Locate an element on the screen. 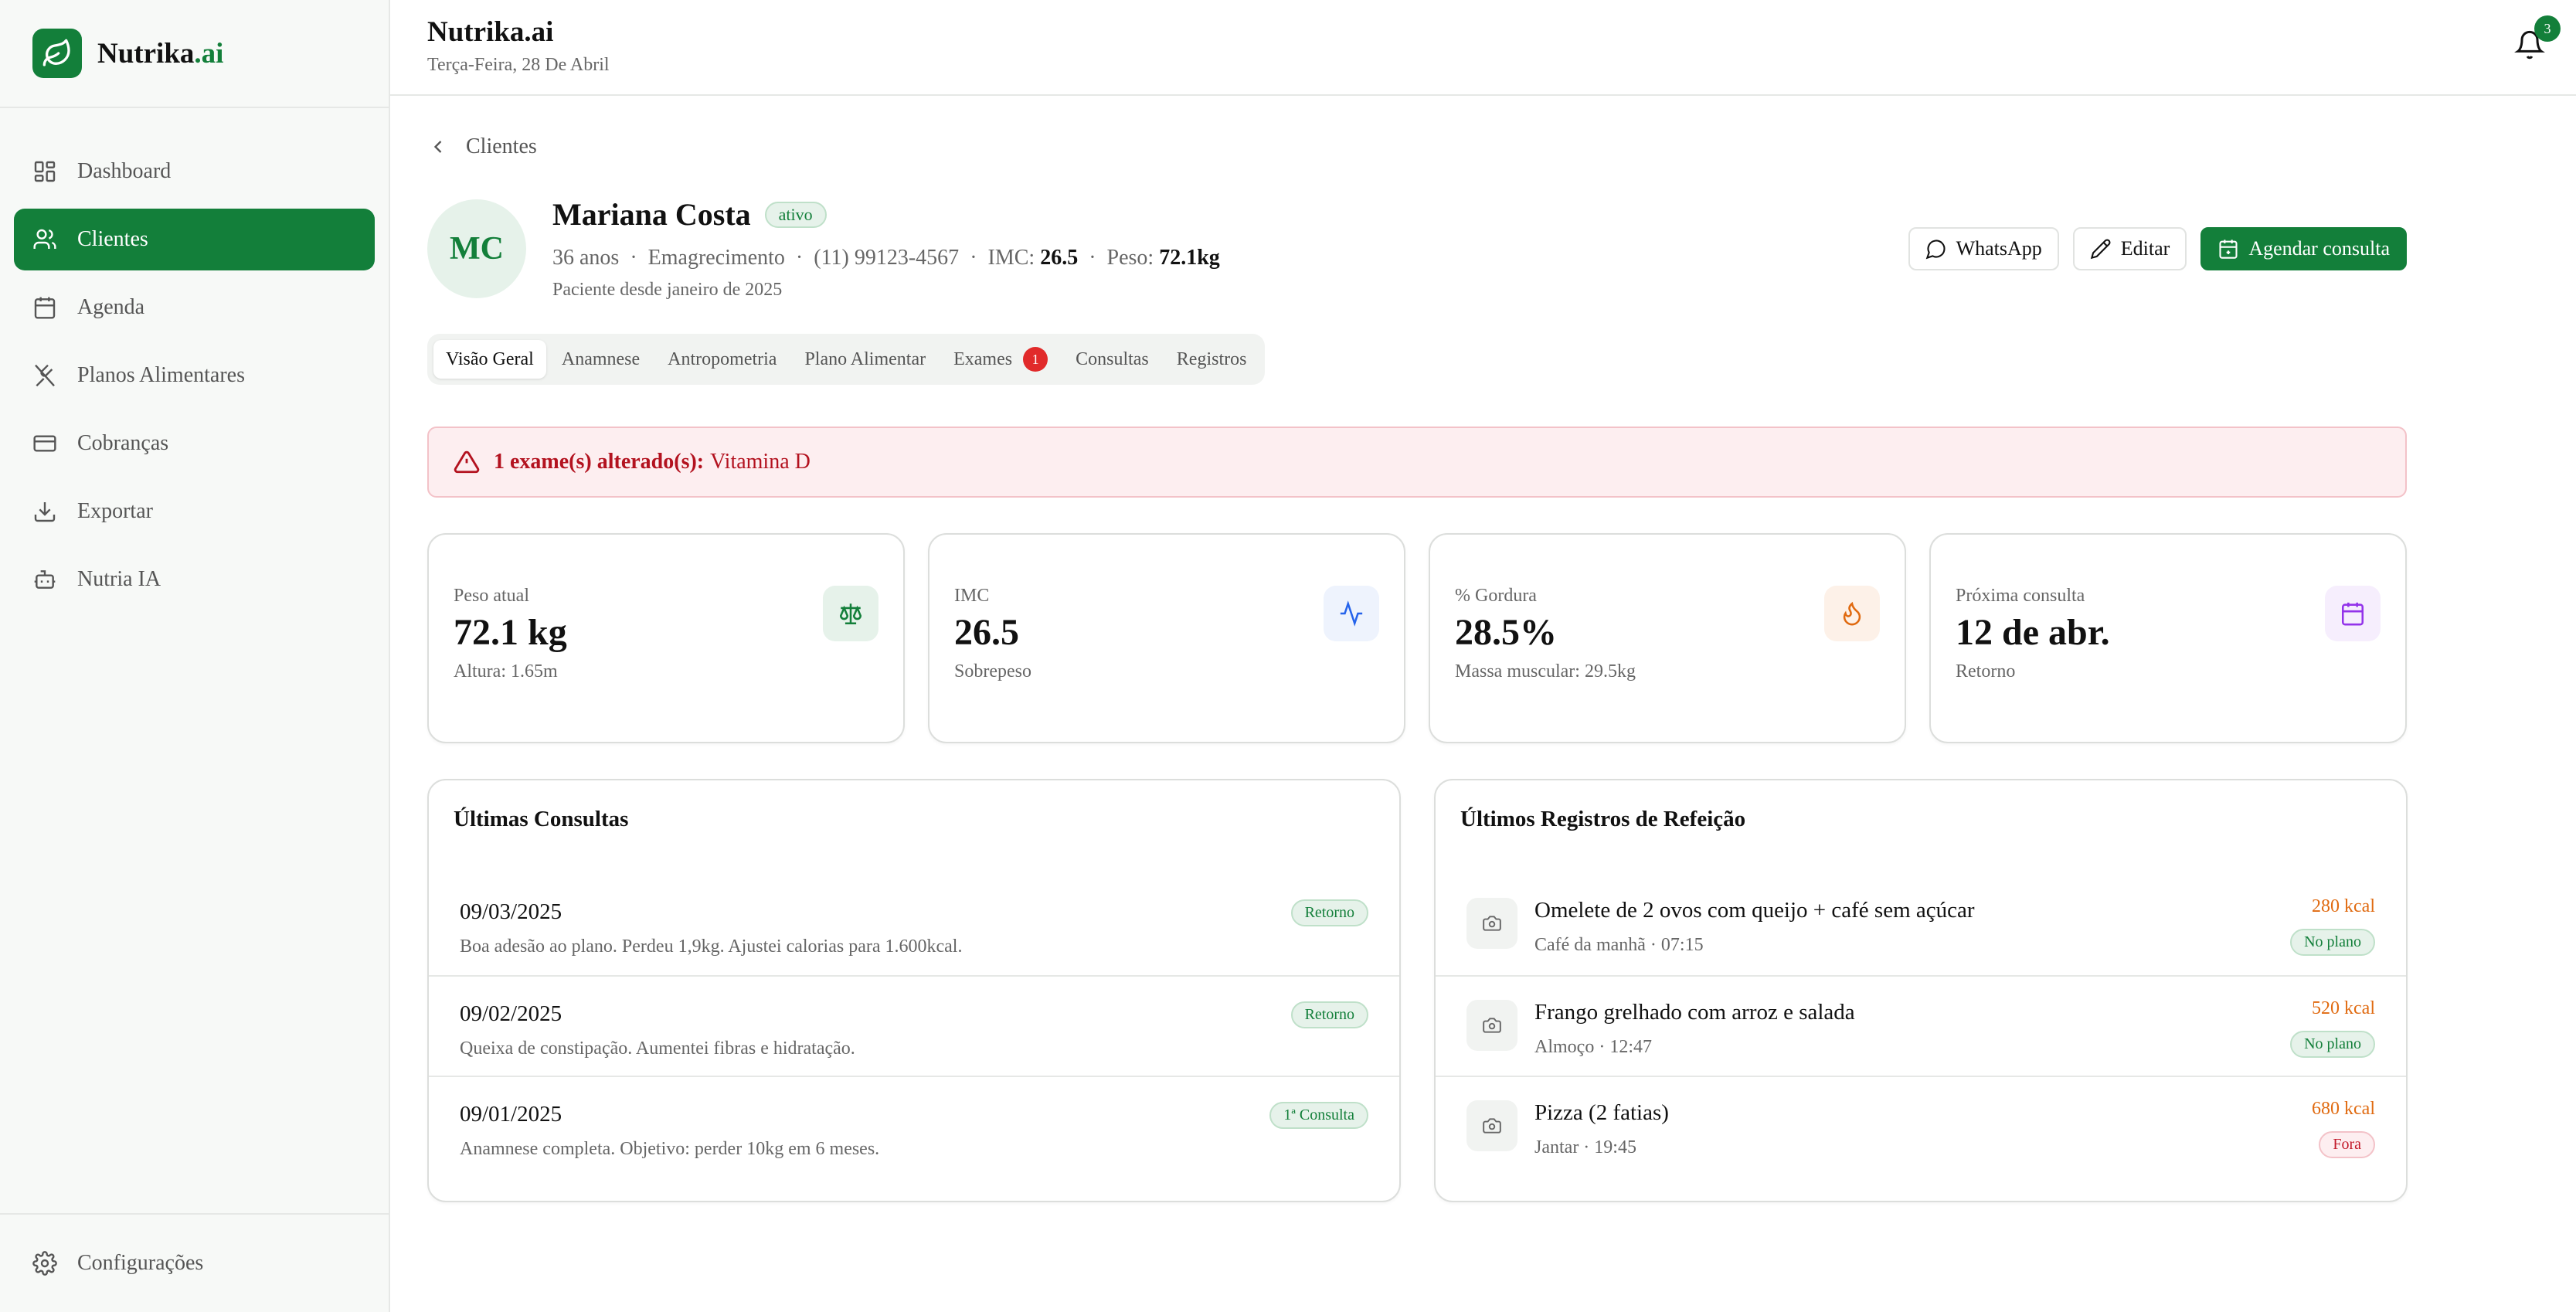 This screenshot has height=1312, width=2576. sidebar-item-label: Clientes is located at coordinates (112, 239).